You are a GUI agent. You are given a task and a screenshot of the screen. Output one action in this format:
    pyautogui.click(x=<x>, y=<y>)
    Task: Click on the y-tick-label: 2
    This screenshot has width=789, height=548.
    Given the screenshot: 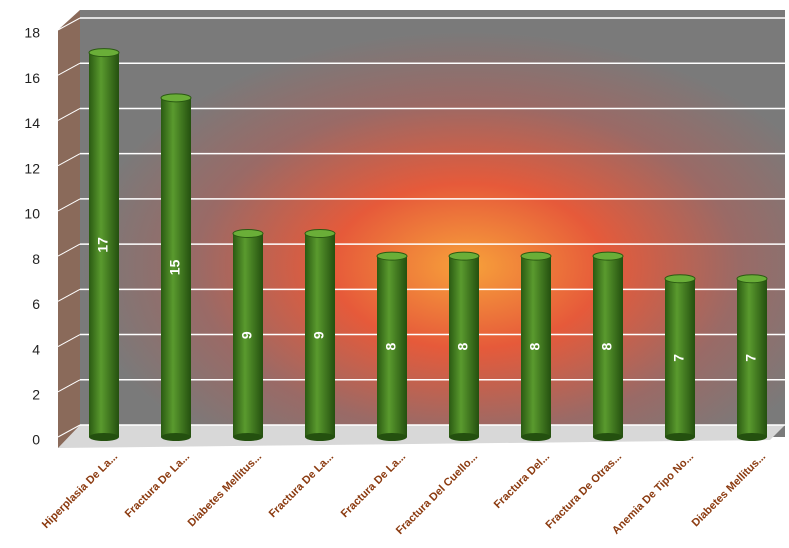 What is the action you would take?
    pyautogui.click(x=36, y=394)
    